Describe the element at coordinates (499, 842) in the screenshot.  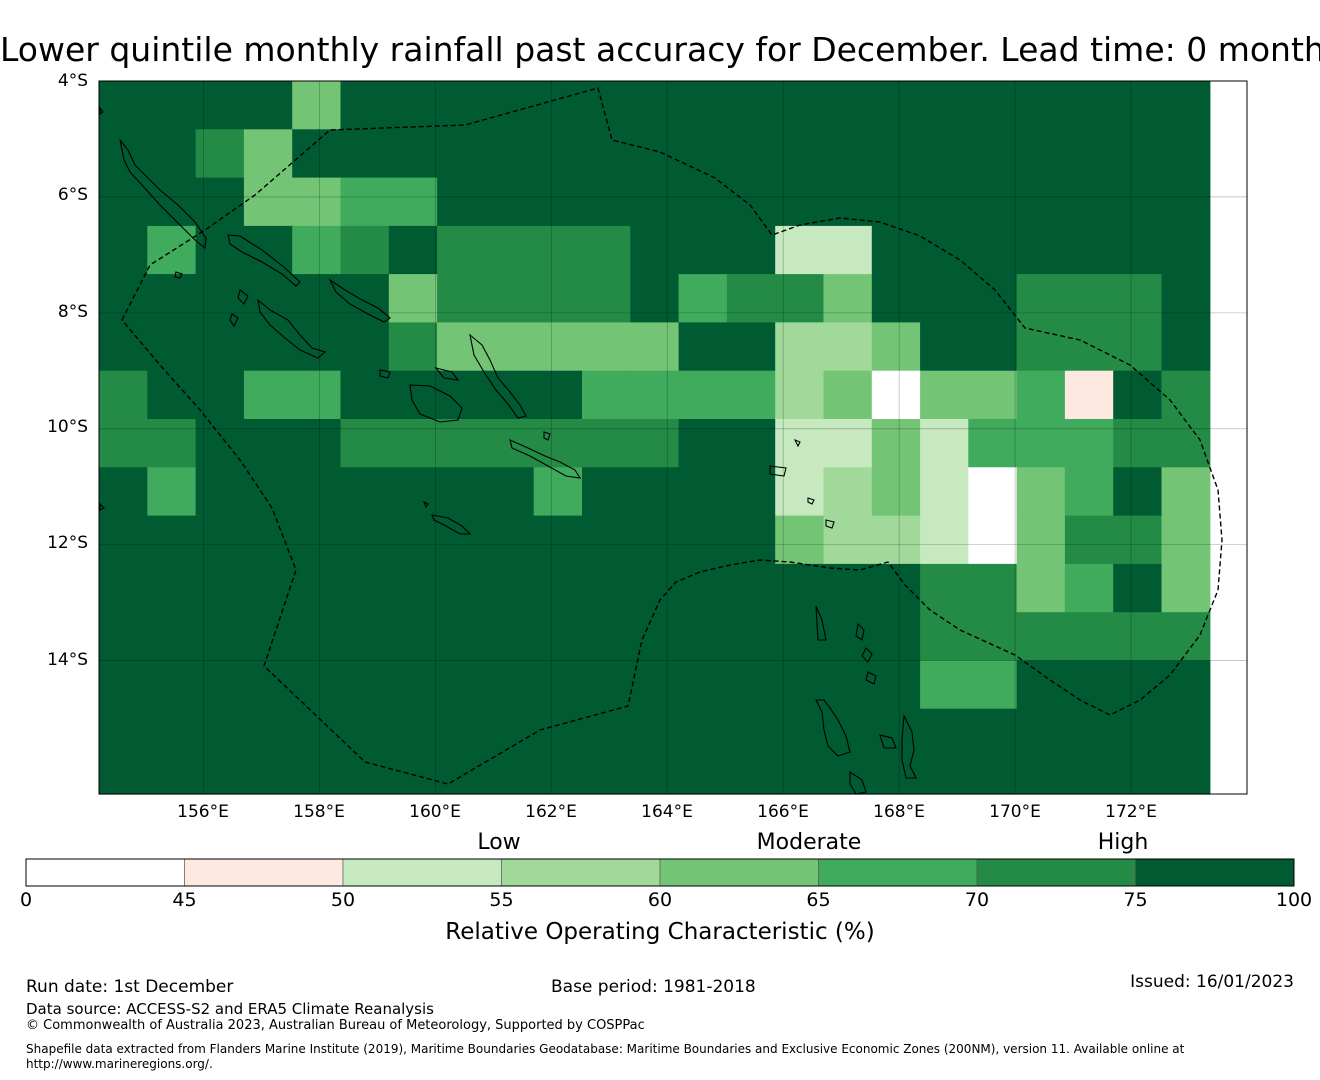
I see `category-low: Low` at that location.